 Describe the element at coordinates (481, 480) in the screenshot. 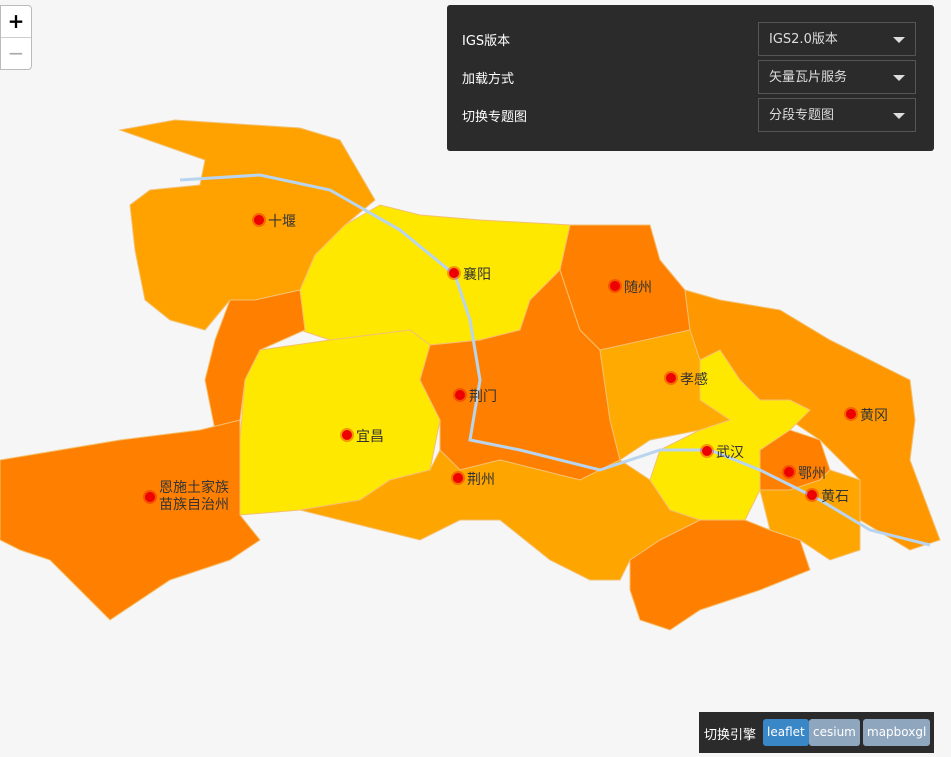

I see `city-label: 荆州` at that location.